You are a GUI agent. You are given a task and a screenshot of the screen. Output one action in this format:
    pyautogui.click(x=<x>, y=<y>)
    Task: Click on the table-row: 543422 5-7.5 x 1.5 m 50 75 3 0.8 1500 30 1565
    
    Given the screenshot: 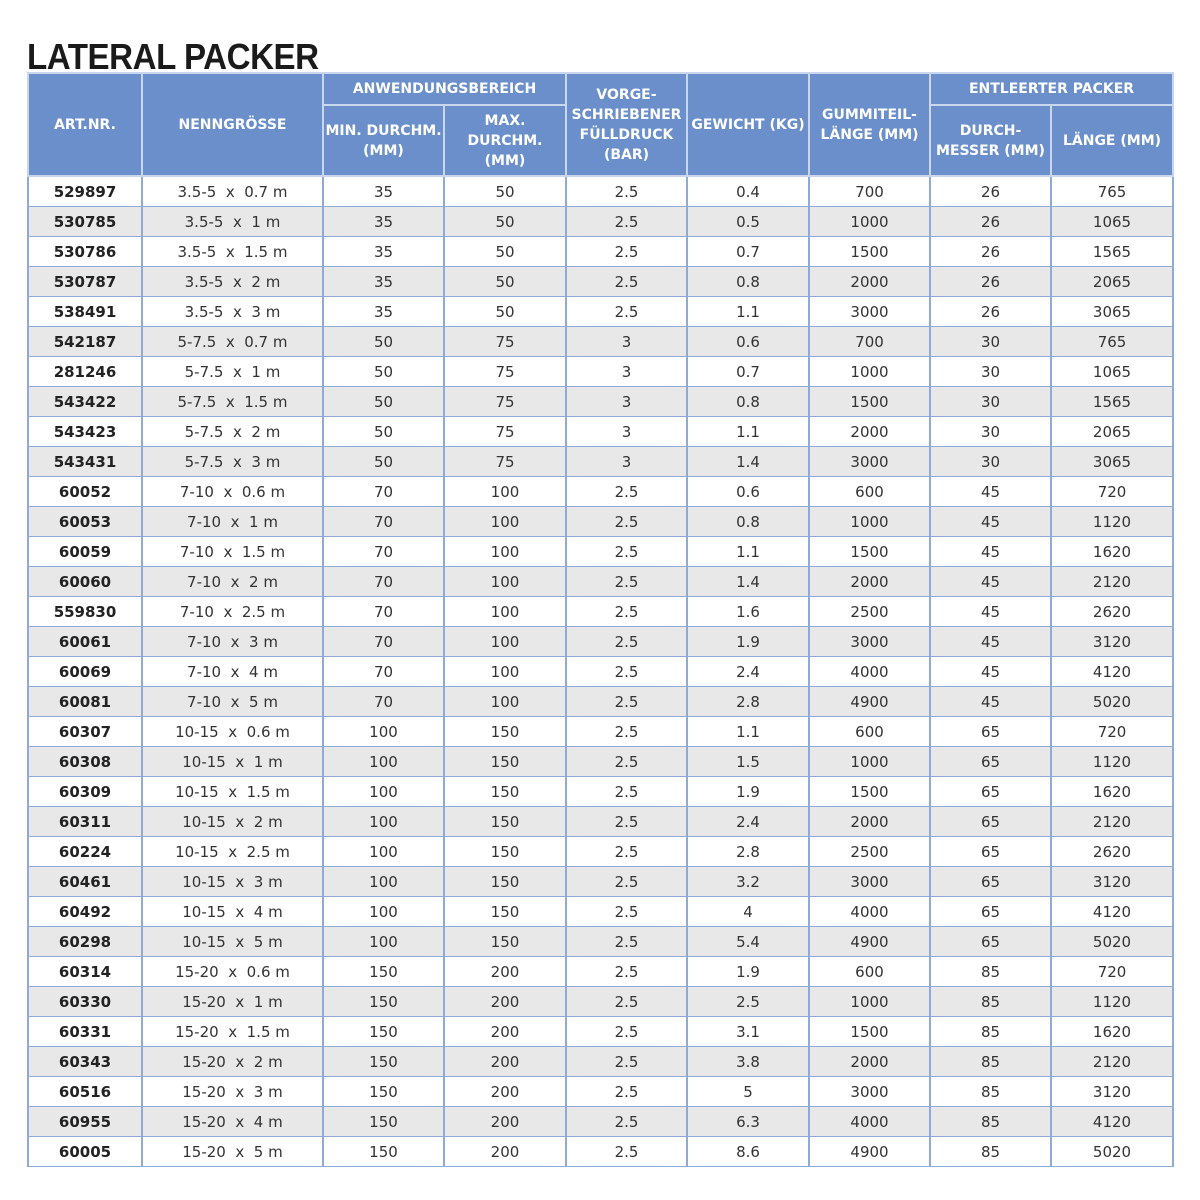 What is the action you would take?
    pyautogui.click(x=601, y=401)
    